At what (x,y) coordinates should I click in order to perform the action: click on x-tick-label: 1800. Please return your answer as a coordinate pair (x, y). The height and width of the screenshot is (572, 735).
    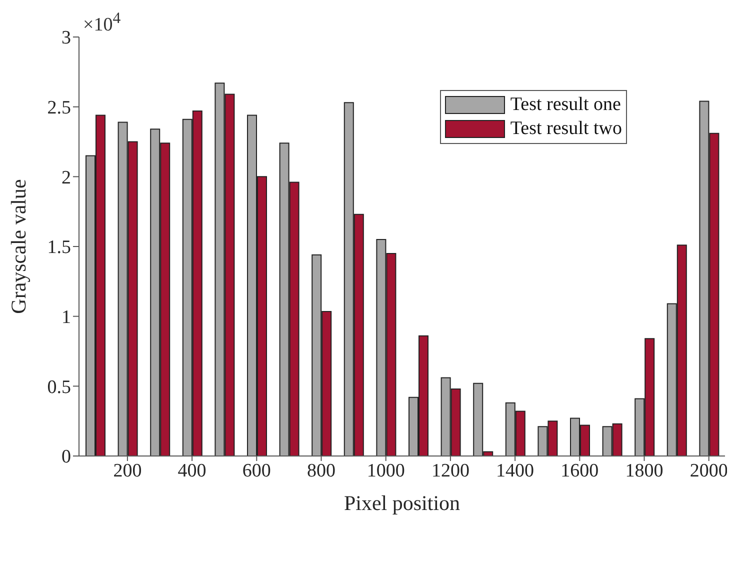
    Looking at the image, I should click on (644, 471).